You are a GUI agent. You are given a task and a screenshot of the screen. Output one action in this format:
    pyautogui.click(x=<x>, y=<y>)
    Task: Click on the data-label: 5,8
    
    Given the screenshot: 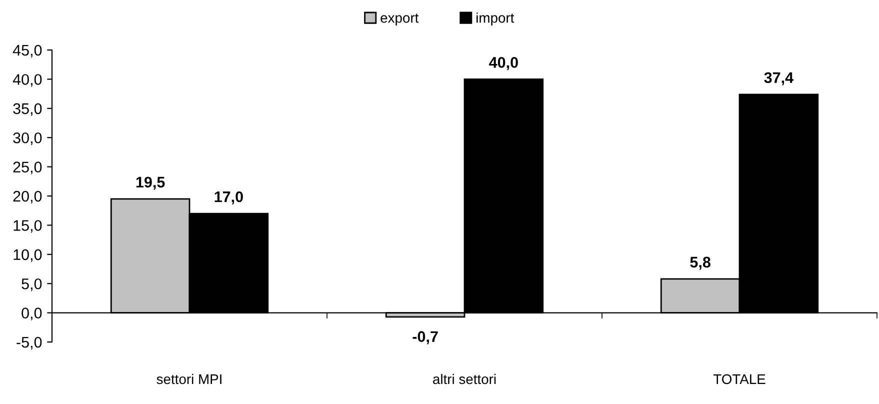 What is the action you would take?
    pyautogui.click(x=700, y=263)
    